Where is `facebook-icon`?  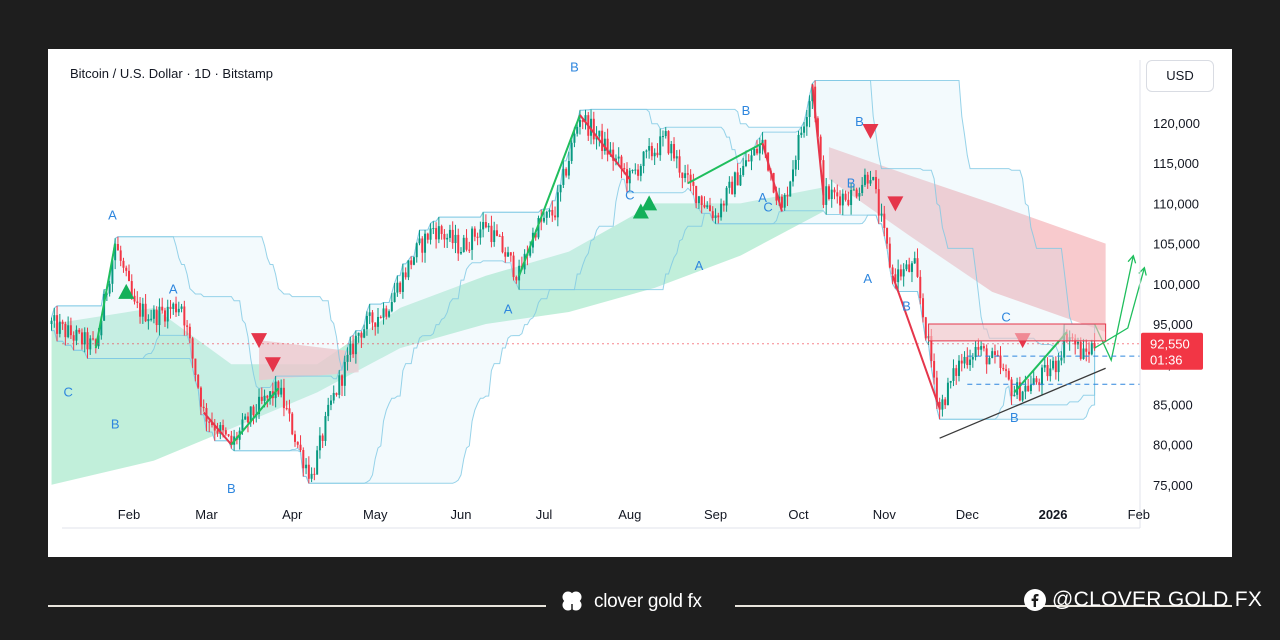 facebook-icon is located at coordinates (1035, 600).